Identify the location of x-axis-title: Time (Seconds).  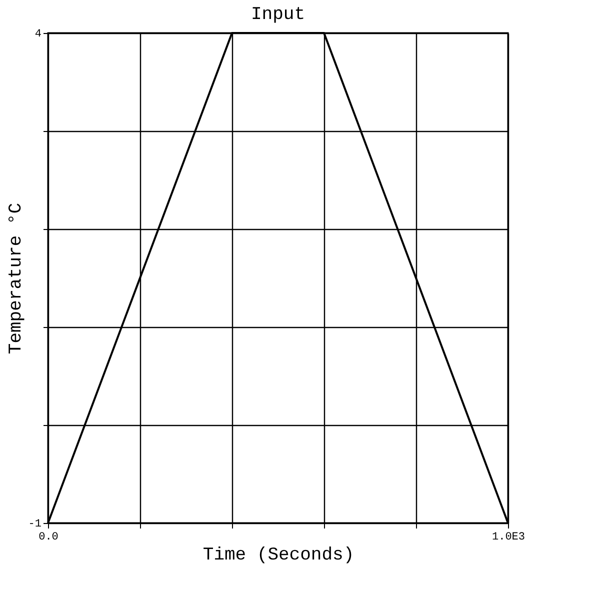
(278, 556).